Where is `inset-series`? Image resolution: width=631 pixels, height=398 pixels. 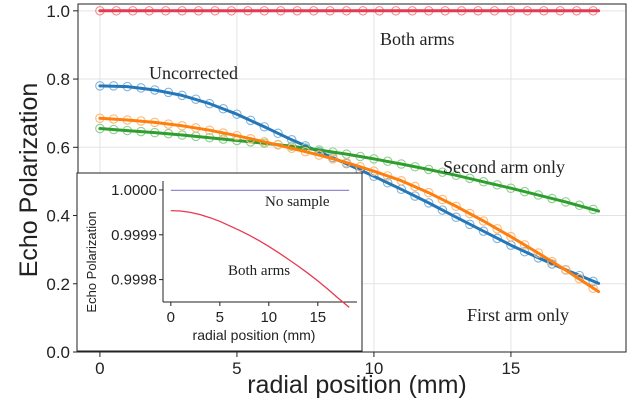
inset-series is located at coordinates (260, 248).